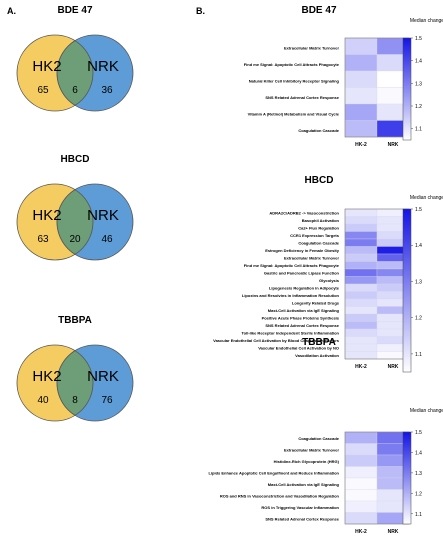  What do you see at coordinates (302, 250) in the screenshot?
I see `heatmap-row-label: Estrogen Deficiency in Female Obesity` at bounding box center [302, 250].